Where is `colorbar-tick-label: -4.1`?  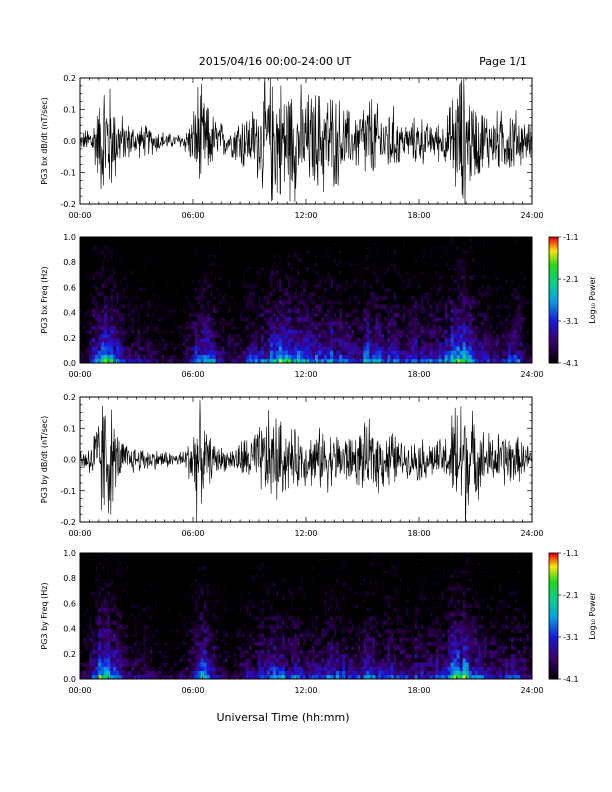
colorbar-tick-label: -4.1 is located at coordinates (571, 363).